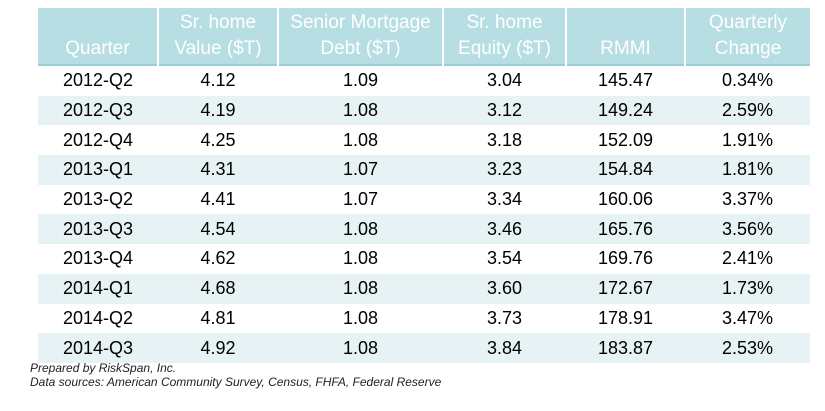  I want to click on table-cell: 152.09, so click(625, 139).